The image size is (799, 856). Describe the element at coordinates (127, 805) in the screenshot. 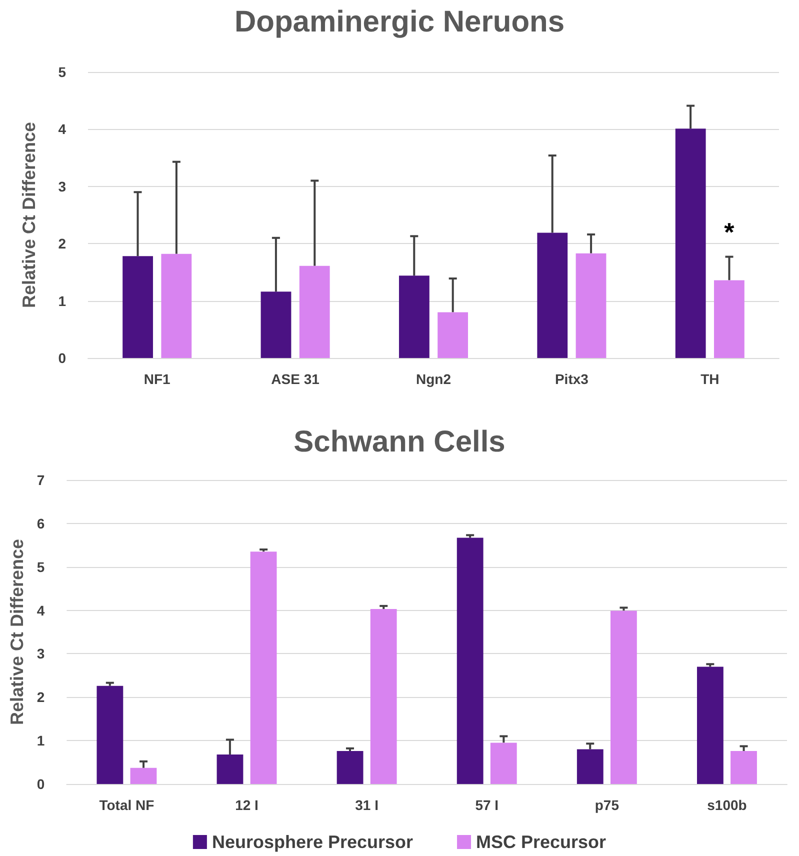

I see `x-tick-label: Total NF` at that location.